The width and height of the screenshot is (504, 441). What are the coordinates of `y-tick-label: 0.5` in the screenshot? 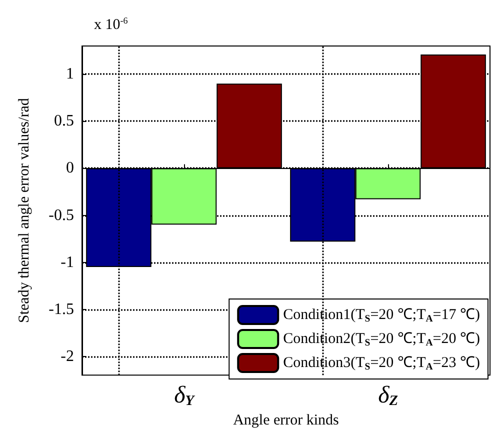 It's located at (64, 121).